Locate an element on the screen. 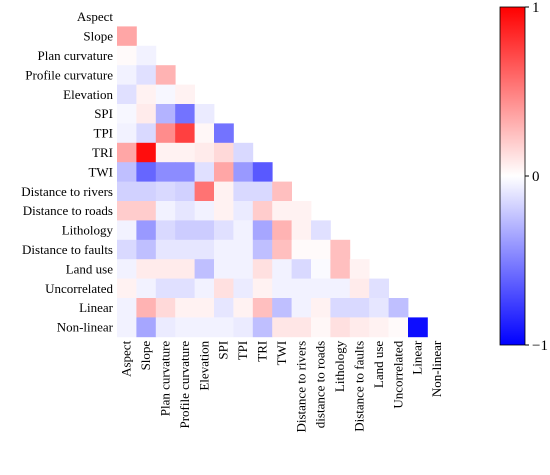 The image size is (550, 475). column-label: Slope is located at coordinates (145, 356).